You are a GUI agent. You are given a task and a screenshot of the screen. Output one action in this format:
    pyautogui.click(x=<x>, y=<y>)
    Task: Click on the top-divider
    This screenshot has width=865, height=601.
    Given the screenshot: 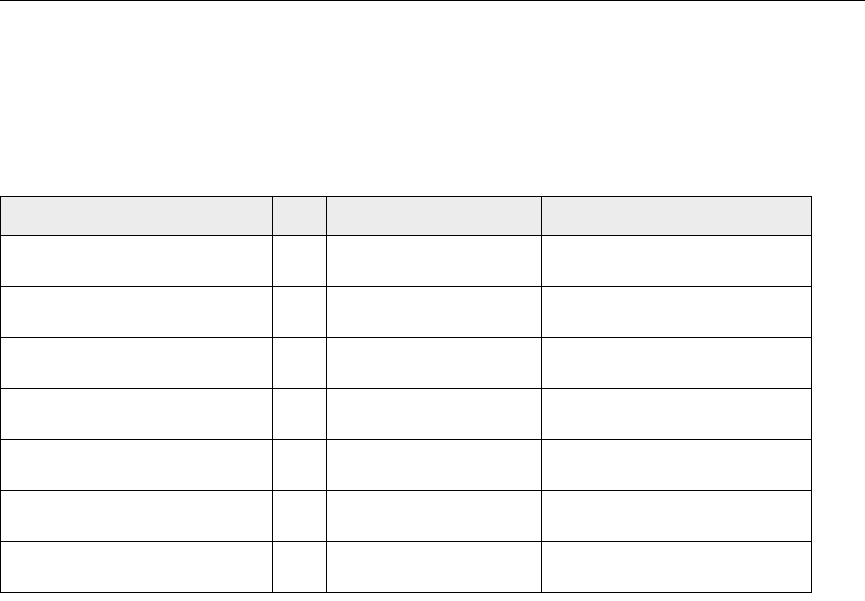 What is the action you would take?
    pyautogui.click(x=432, y=0)
    